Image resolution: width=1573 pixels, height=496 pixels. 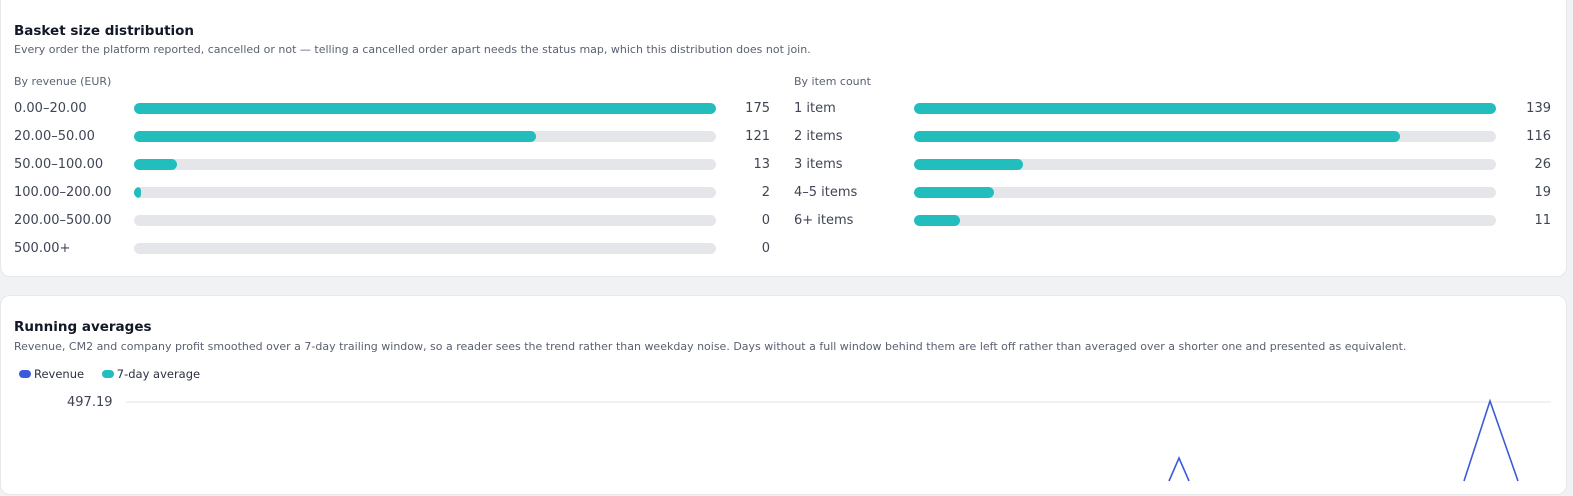 What do you see at coordinates (63, 192) in the screenshot?
I see `by-revenue-label: 100.00–200.00` at bounding box center [63, 192].